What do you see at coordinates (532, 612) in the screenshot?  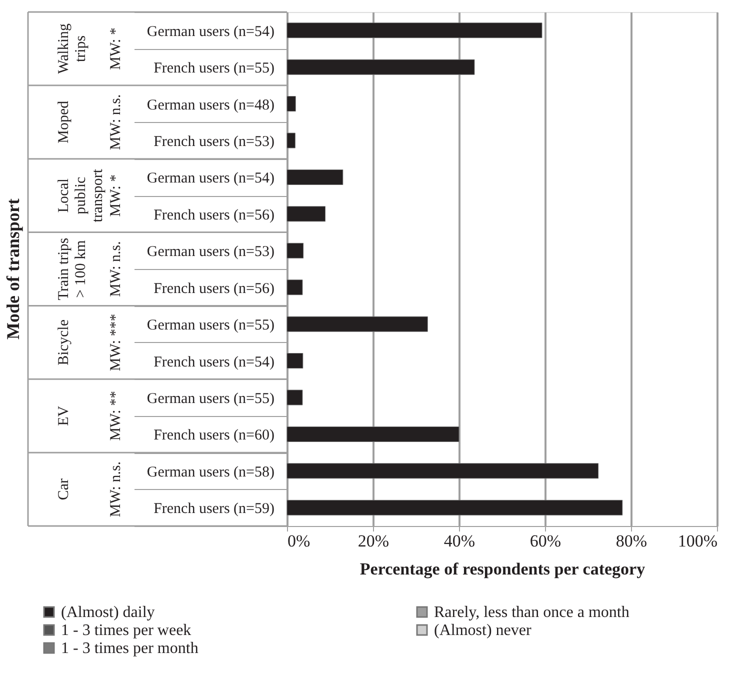 I see `legend-label: Rarely, less than once a month` at bounding box center [532, 612].